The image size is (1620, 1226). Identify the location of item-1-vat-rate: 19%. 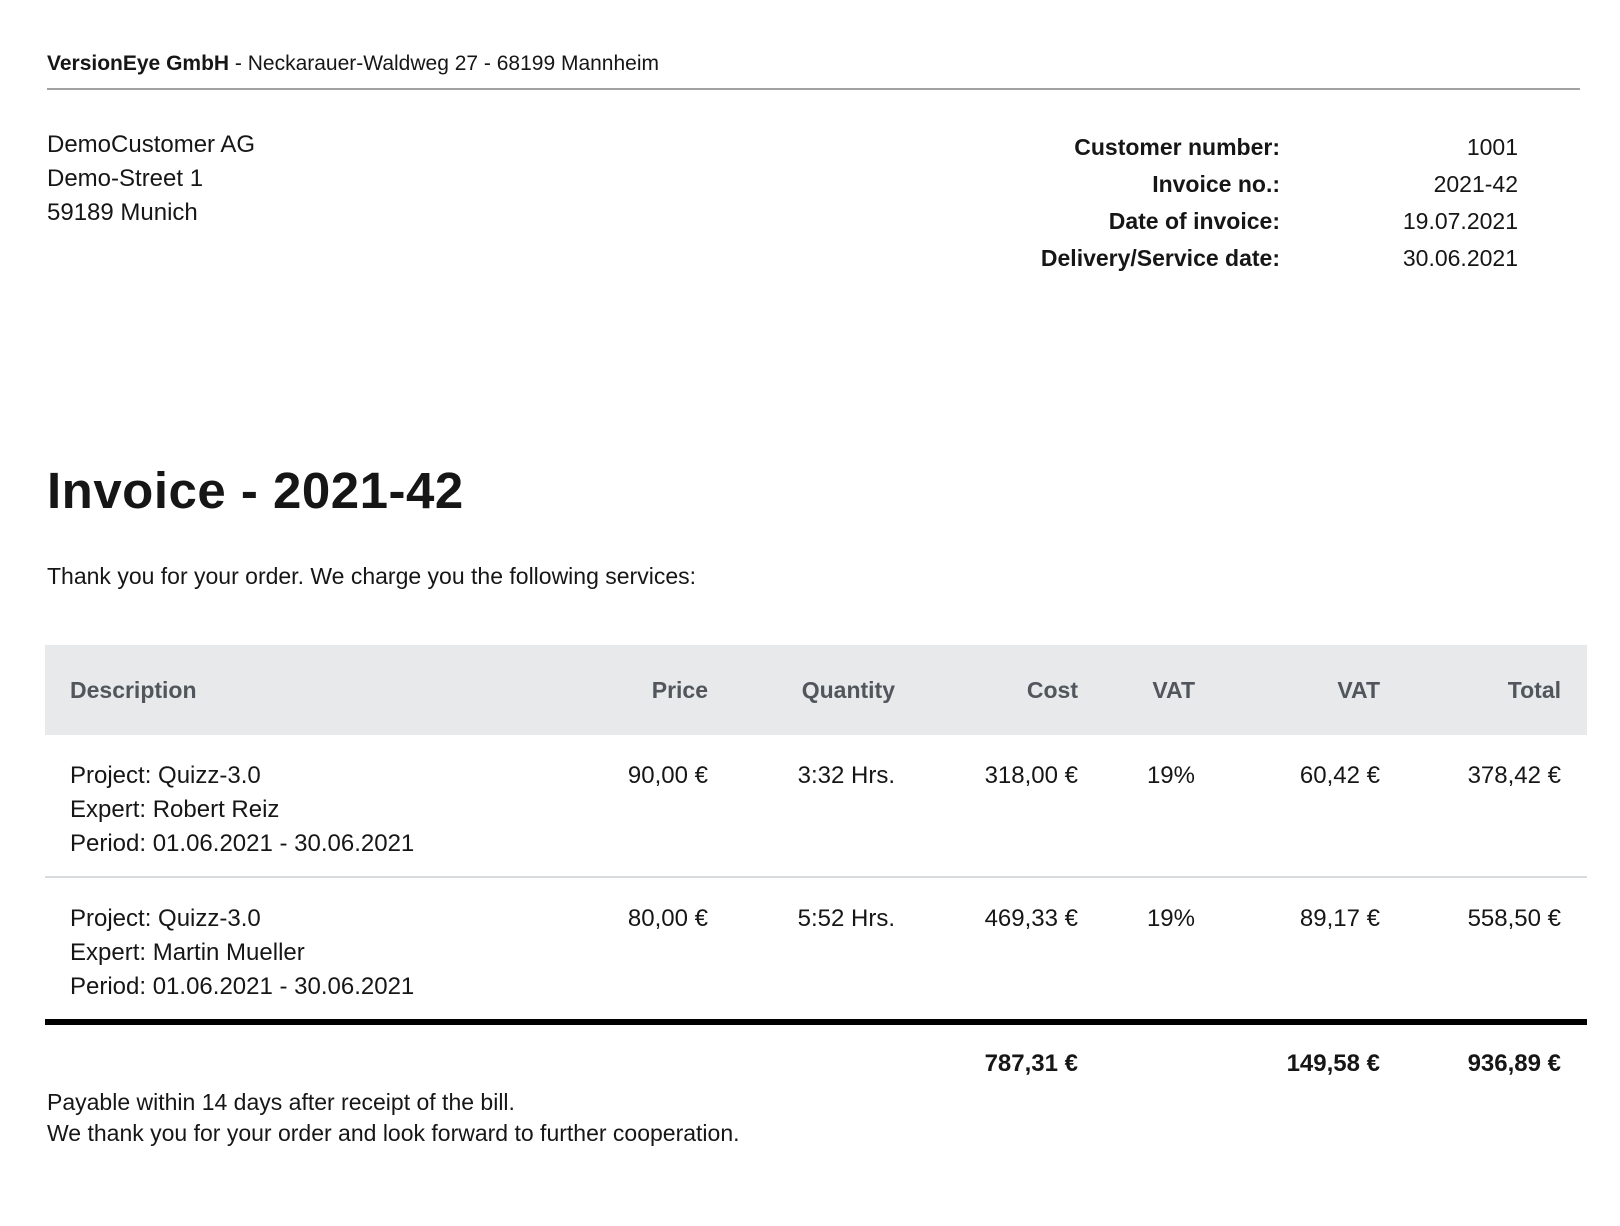
(1170, 775).